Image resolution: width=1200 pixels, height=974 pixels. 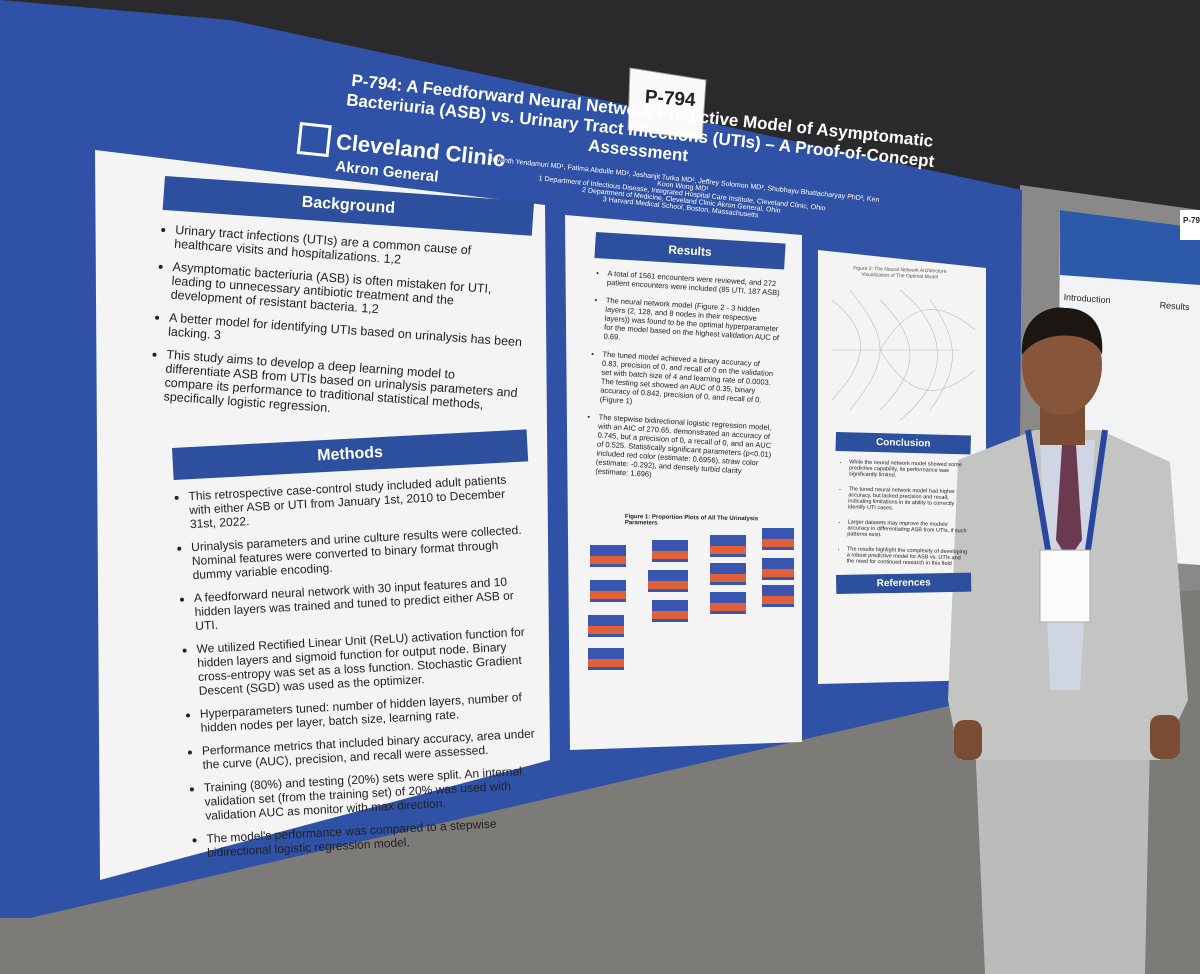 What do you see at coordinates (968, 740) in the screenshot?
I see `hand-left` at bounding box center [968, 740].